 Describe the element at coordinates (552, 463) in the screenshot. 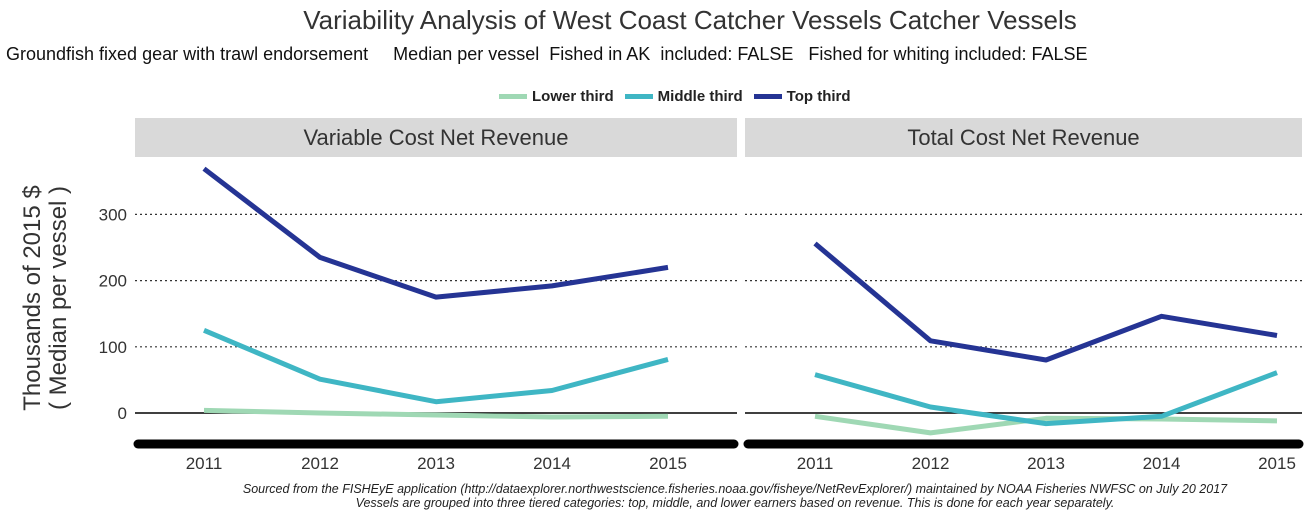

I see `x-tick-label-variable-2014: 2014` at that location.